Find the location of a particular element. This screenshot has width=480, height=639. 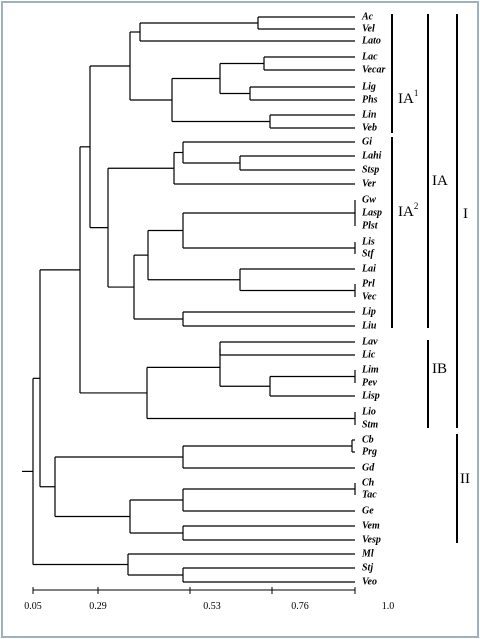

leaf-label: Vec is located at coordinates (369, 296).